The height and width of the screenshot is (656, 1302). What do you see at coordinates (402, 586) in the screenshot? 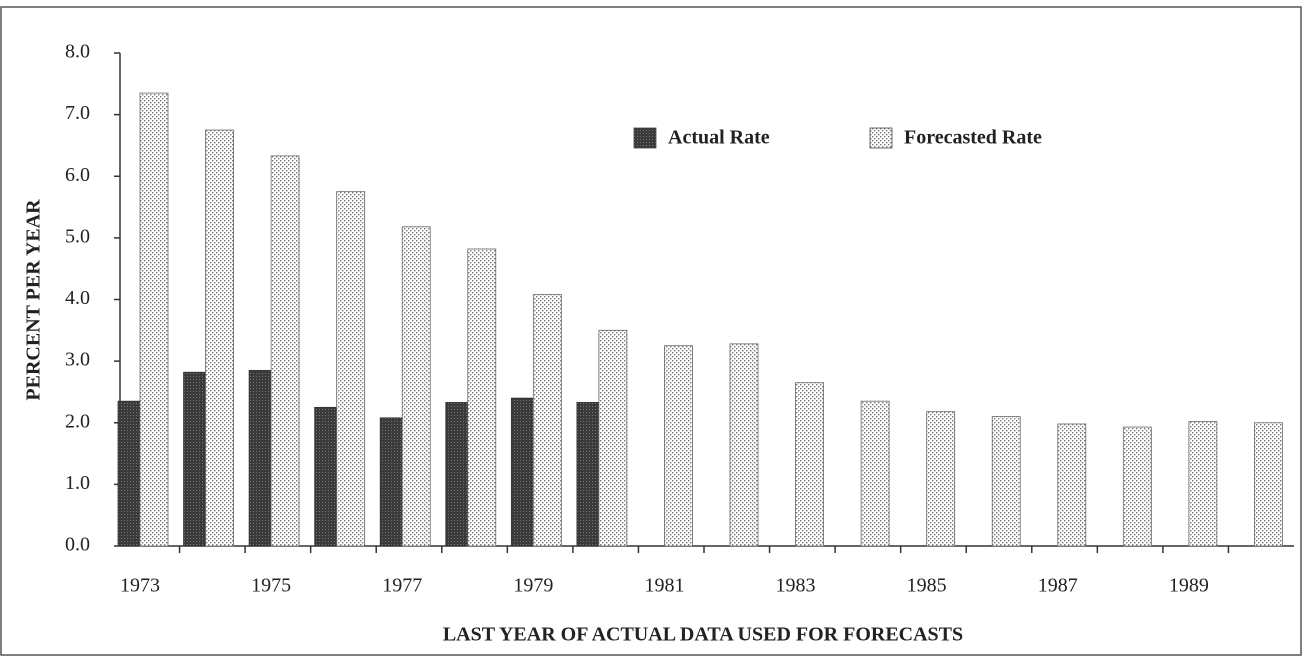
I see `x-tick-label: 1977` at bounding box center [402, 586].